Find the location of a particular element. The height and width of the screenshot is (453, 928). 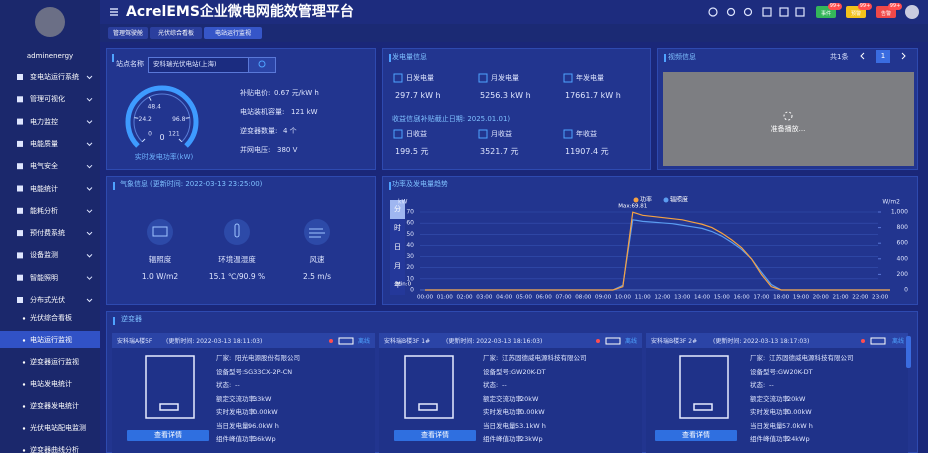

panel-title: 视频信息 is located at coordinates (682, 57).